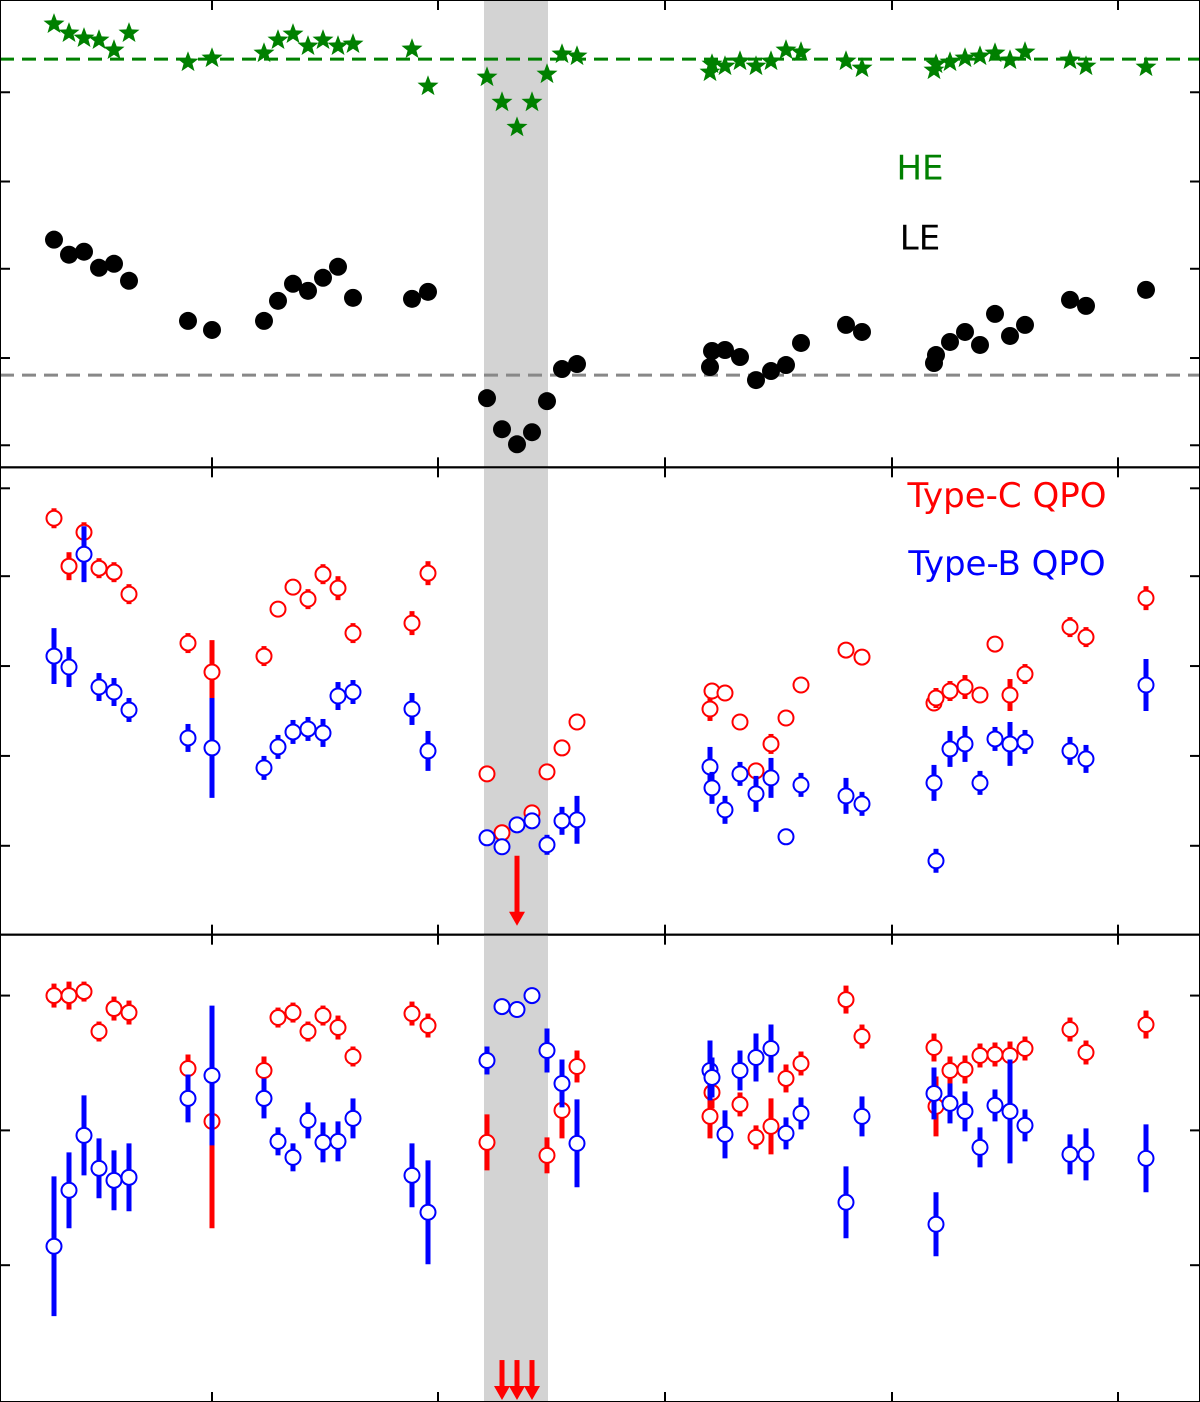 The image size is (1200, 1402). Describe the element at coordinates (1006, 564) in the screenshot. I see `legend-label: Type-B QPO` at that location.